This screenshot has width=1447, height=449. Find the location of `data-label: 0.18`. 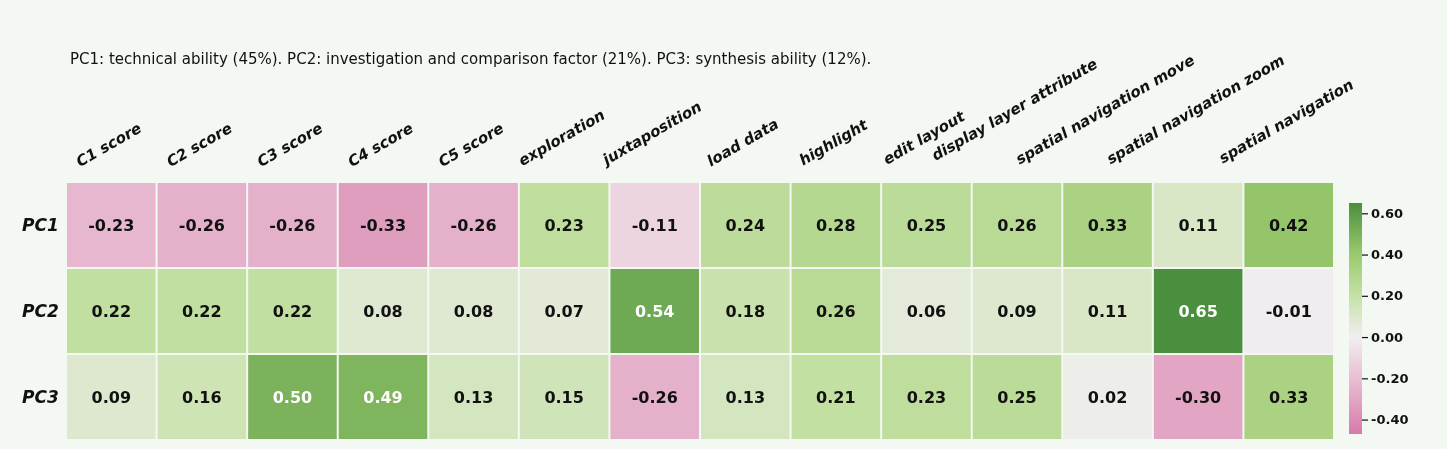

data-label: 0.18 is located at coordinates (745, 311).